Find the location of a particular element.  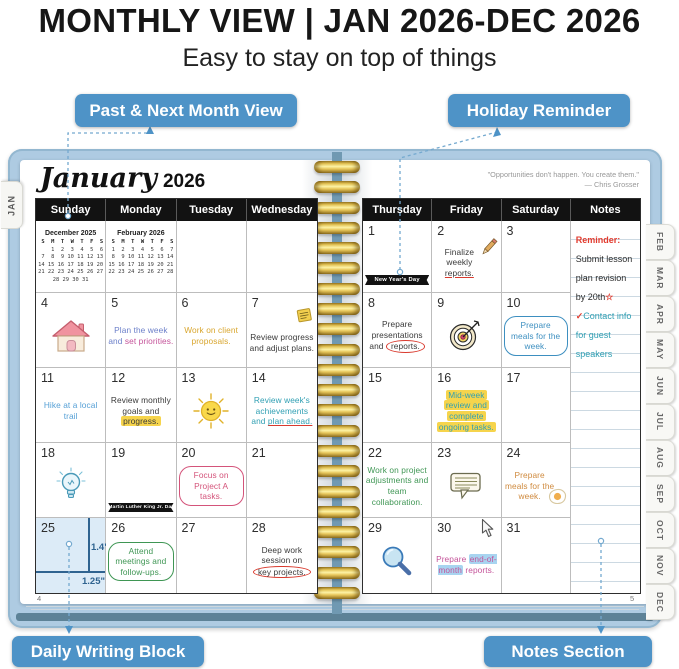

tab-aug: AUG is located at coordinates (660, 458).